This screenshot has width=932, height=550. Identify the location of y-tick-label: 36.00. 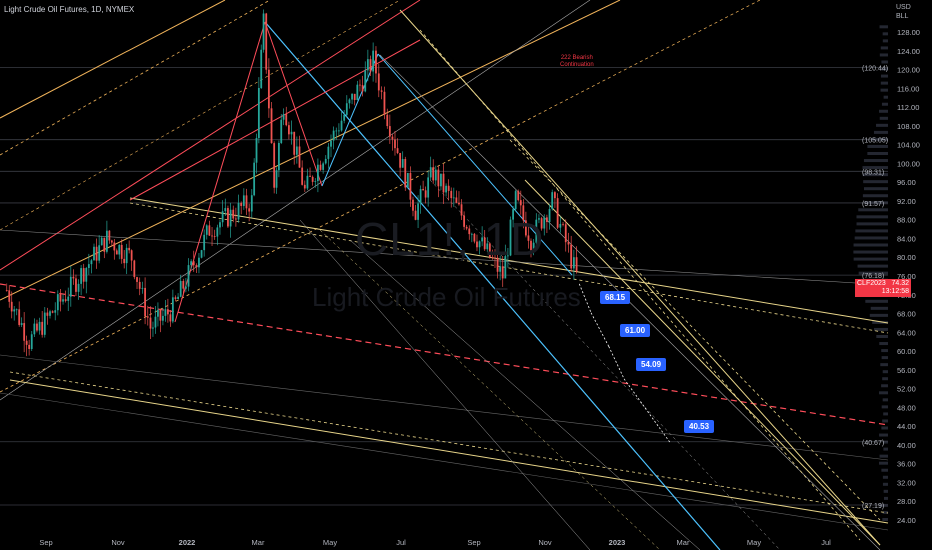
(906, 464).